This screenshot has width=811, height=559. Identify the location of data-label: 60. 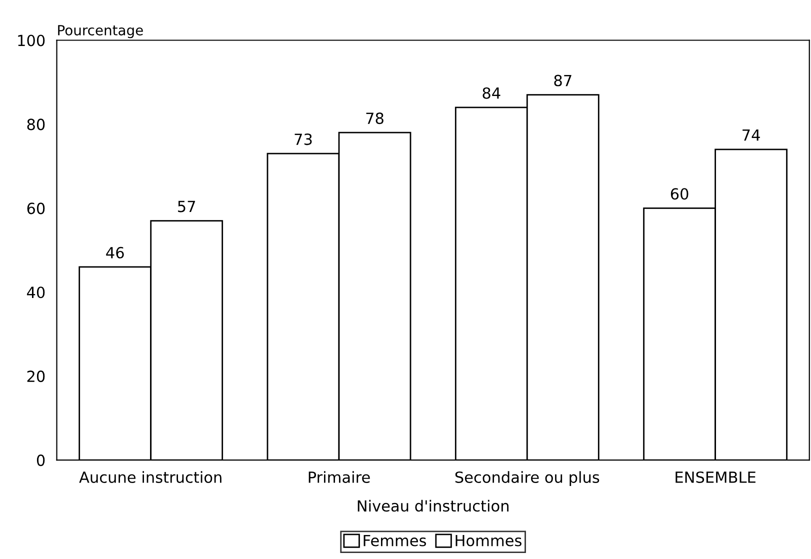
(679, 194).